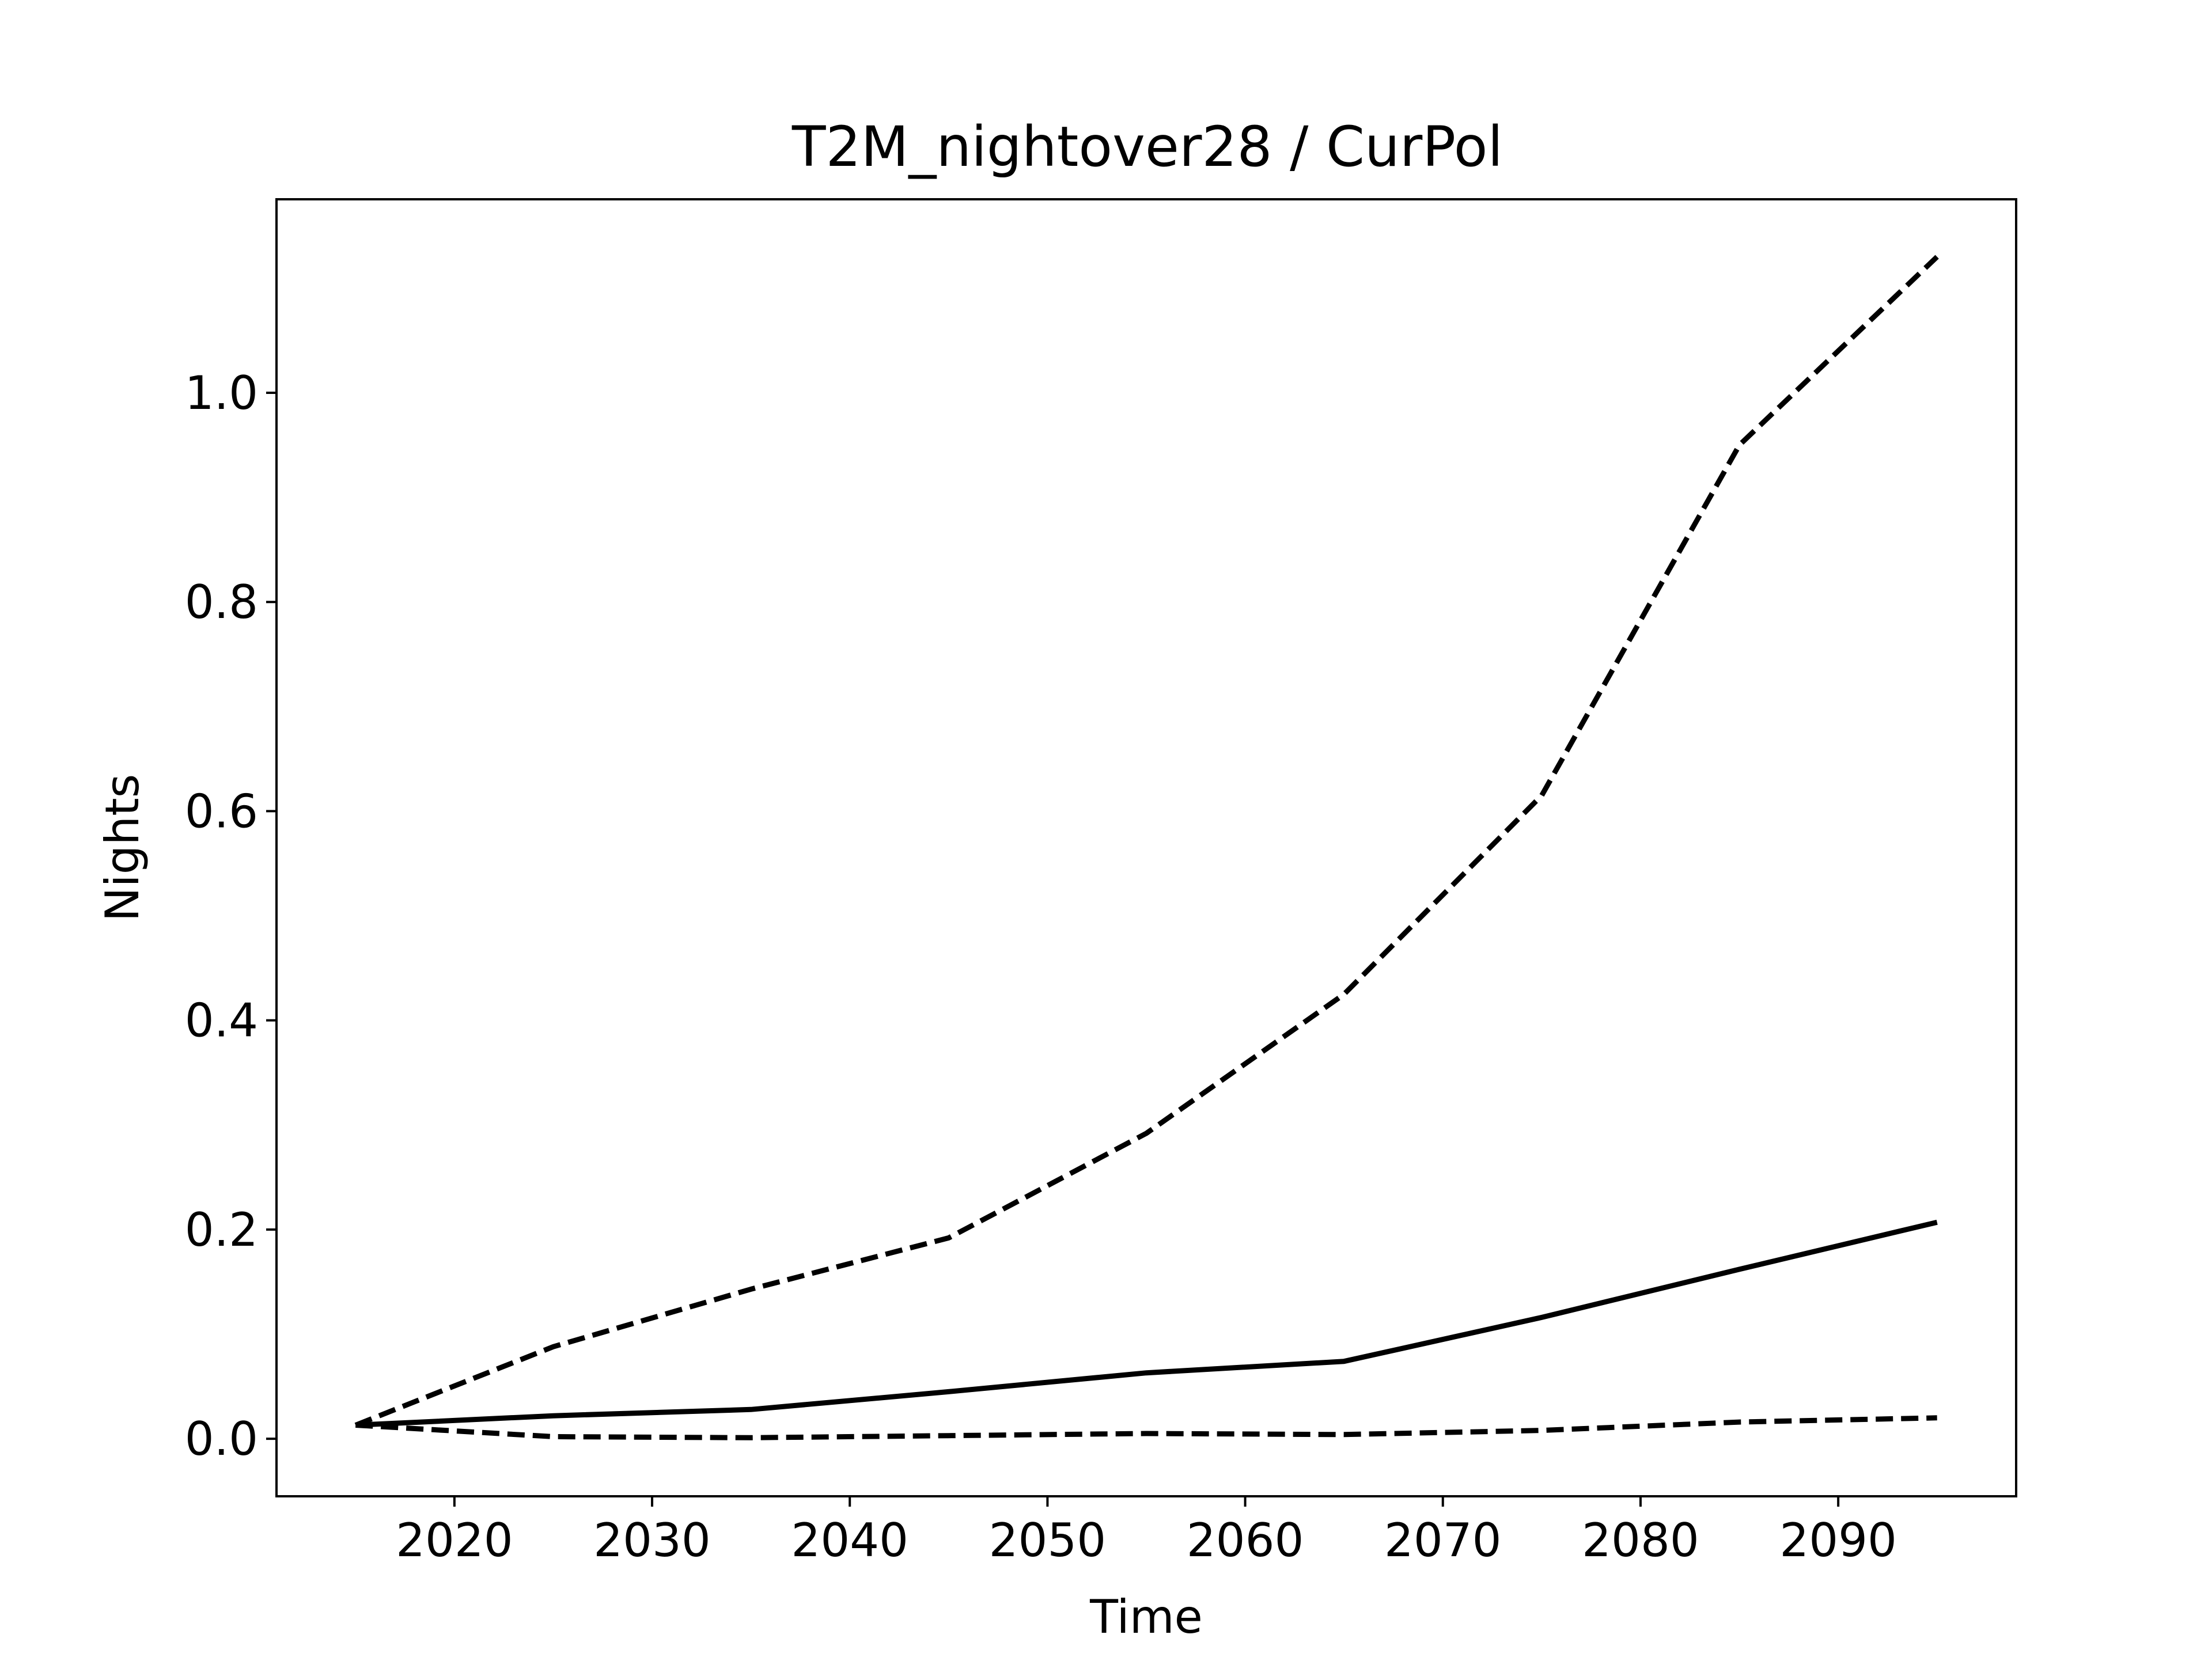 The image size is (2212, 1661). I want to click on y-tick-label: 0.0, so click(221, 1439).